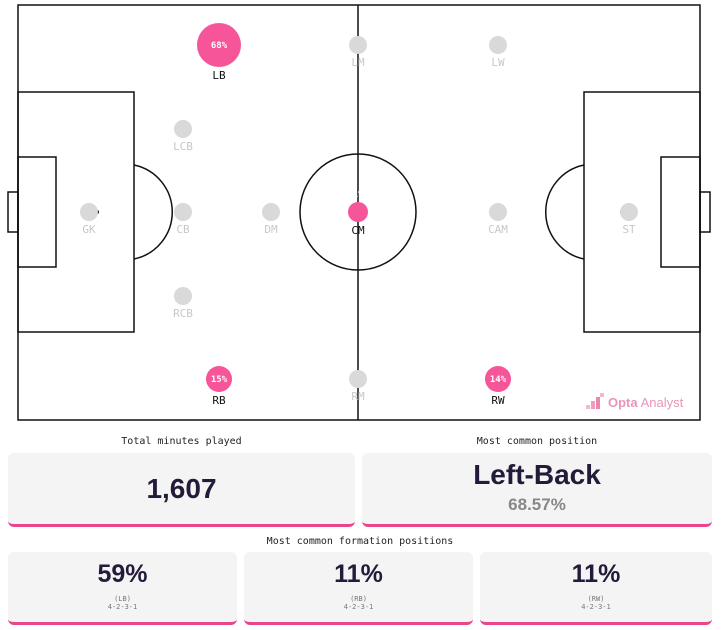  I want to click on minutes-value: 1,607, so click(181, 488).